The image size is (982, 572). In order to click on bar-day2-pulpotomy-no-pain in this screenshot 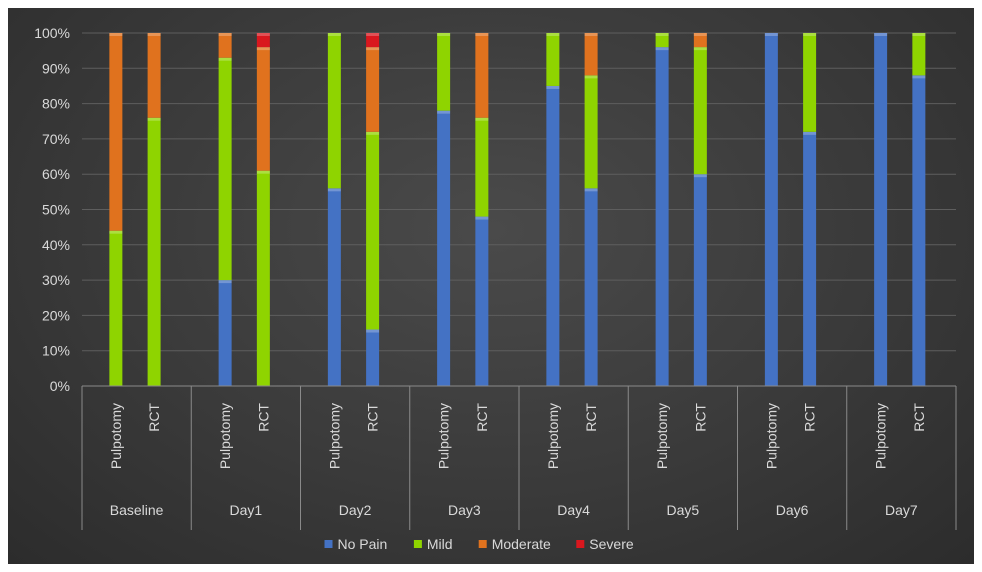, I will do `click(334, 287)`.